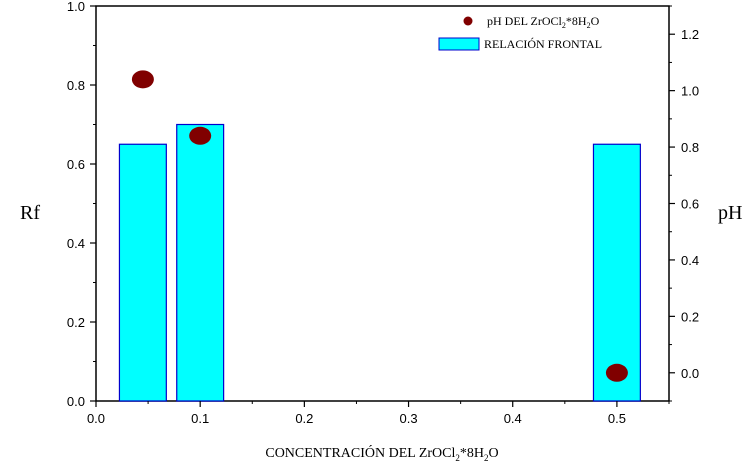 This screenshot has width=749, height=468. What do you see at coordinates (468, 21) in the screenshot?
I see `legend-marker-ph` at bounding box center [468, 21].